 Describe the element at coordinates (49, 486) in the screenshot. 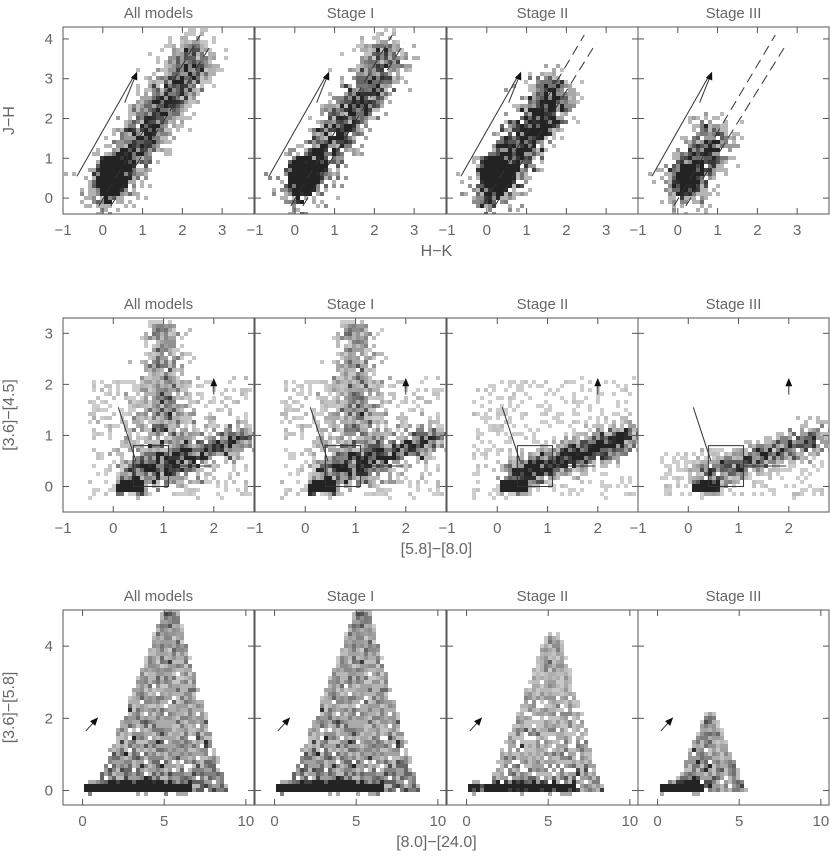

I see `y-tick-label: 0` at that location.